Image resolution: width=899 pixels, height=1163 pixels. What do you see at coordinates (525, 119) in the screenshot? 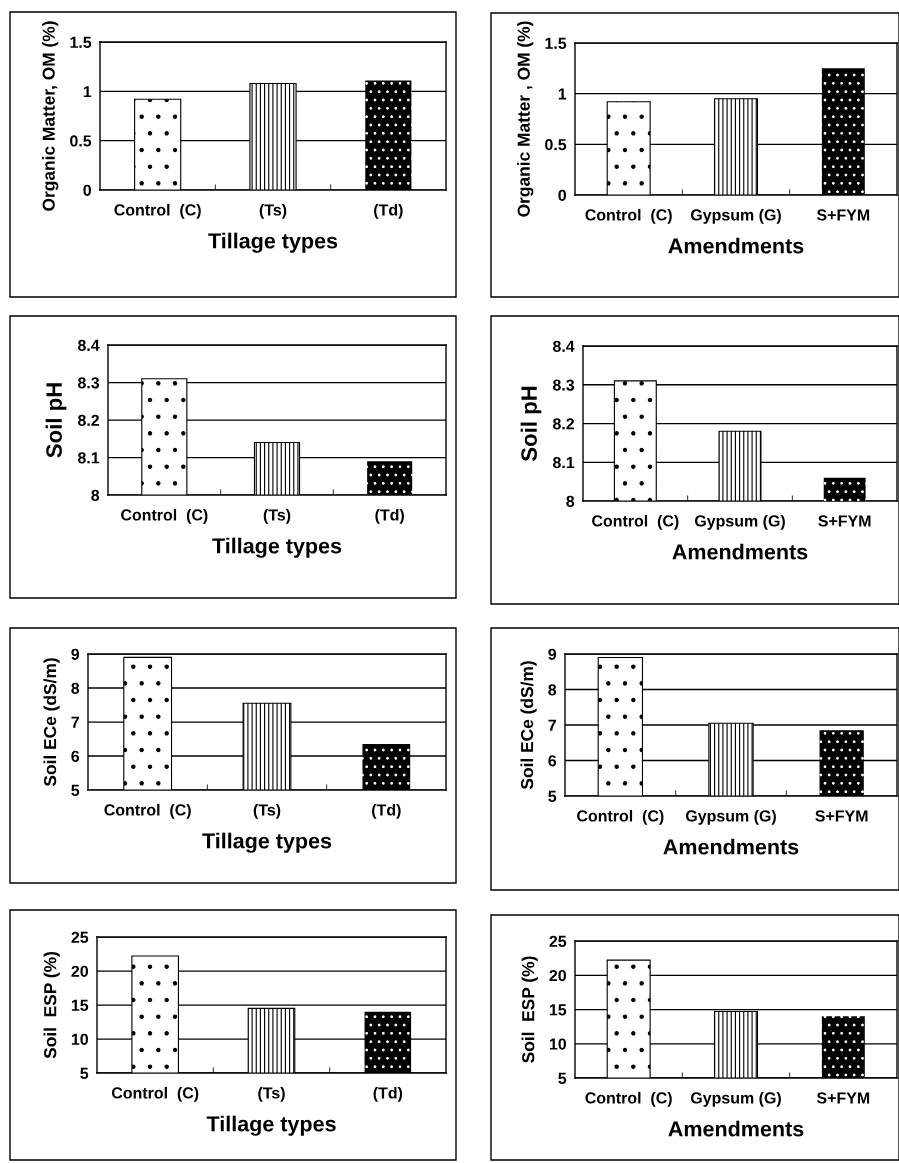
I see `y-axis-title: Organic Matter , OM (%)` at bounding box center [525, 119].